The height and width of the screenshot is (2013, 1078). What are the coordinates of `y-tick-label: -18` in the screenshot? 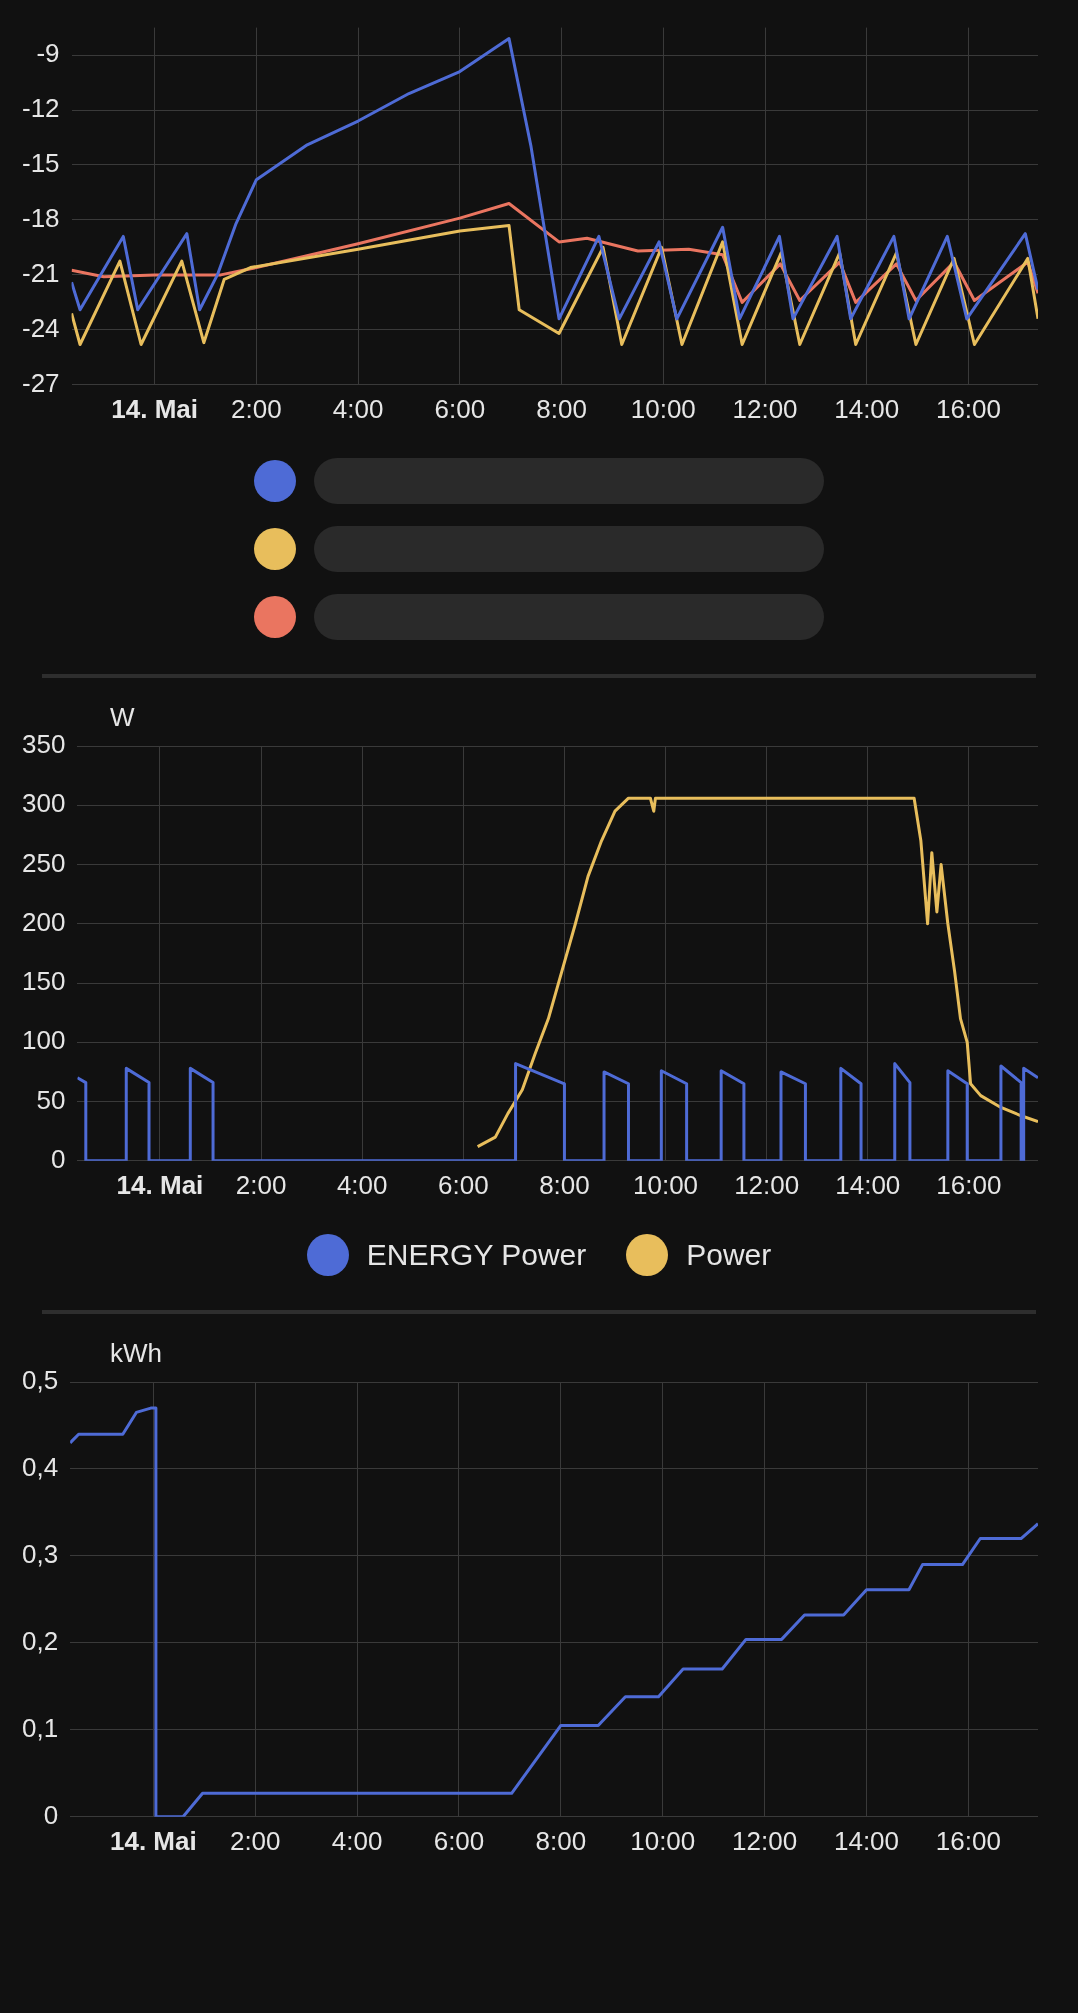 It's located at (41, 218).